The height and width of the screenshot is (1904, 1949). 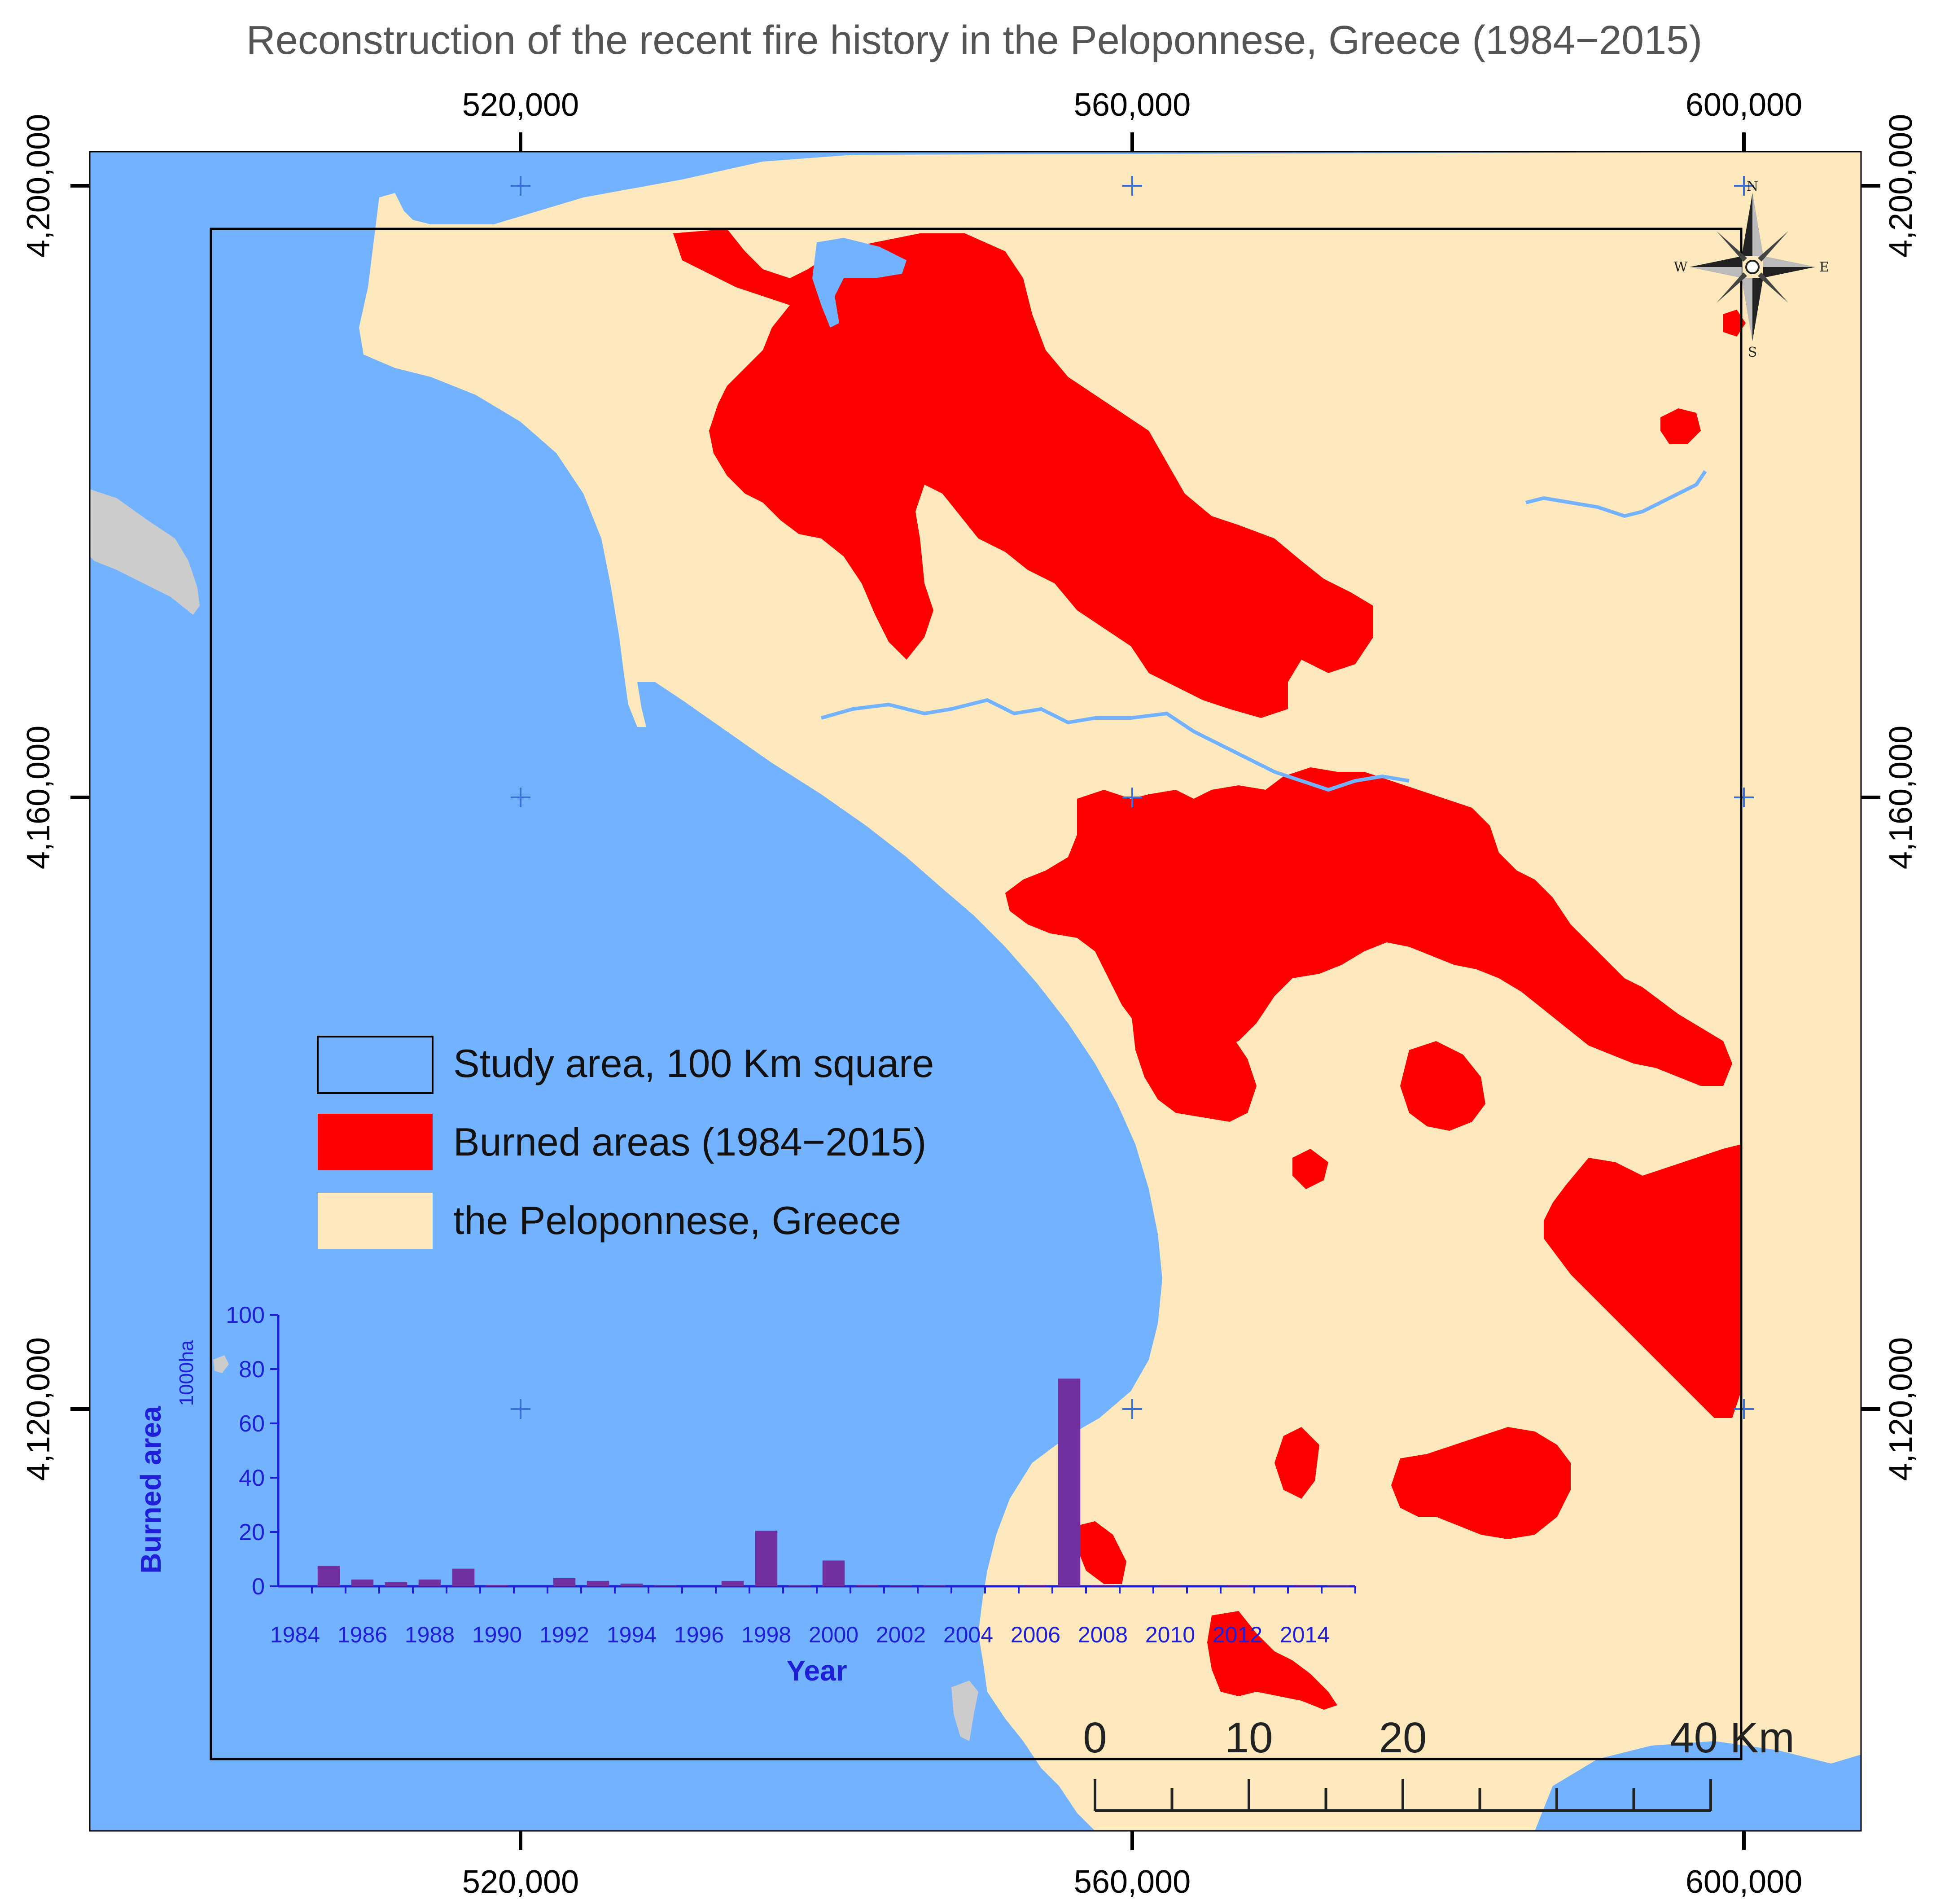 I want to click on outside-island-small, so click(x=964, y=1711).